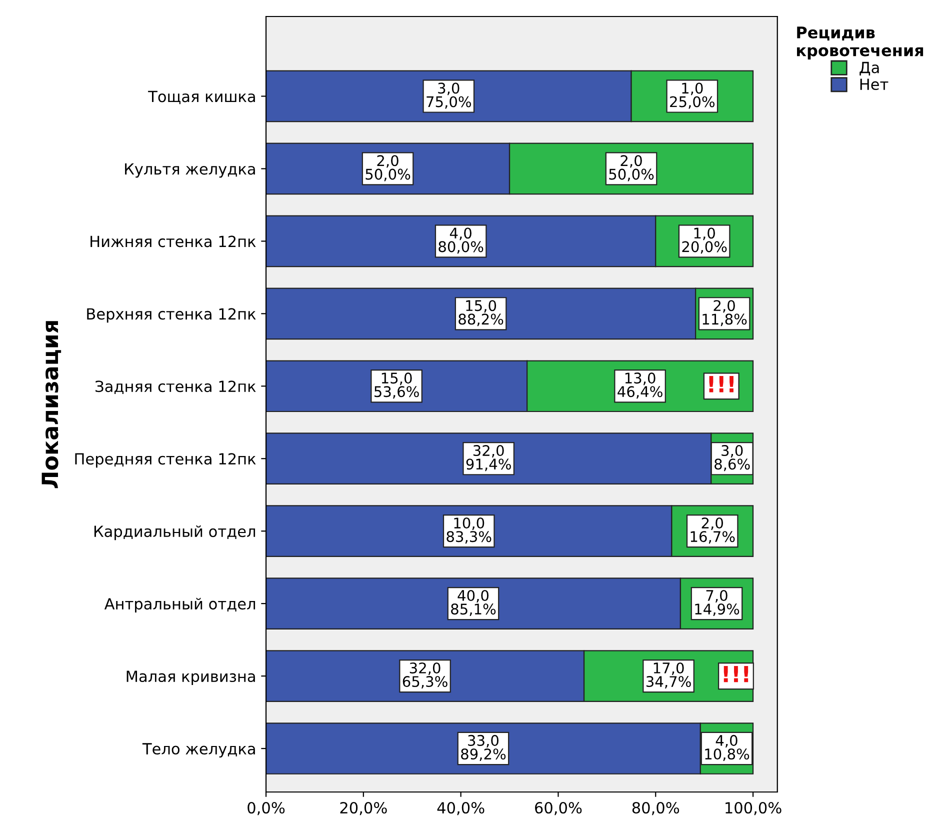 The image size is (940, 825). What do you see at coordinates (481, 313) in the screenshot?
I see `data-label: 15,0 88,2%` at bounding box center [481, 313].